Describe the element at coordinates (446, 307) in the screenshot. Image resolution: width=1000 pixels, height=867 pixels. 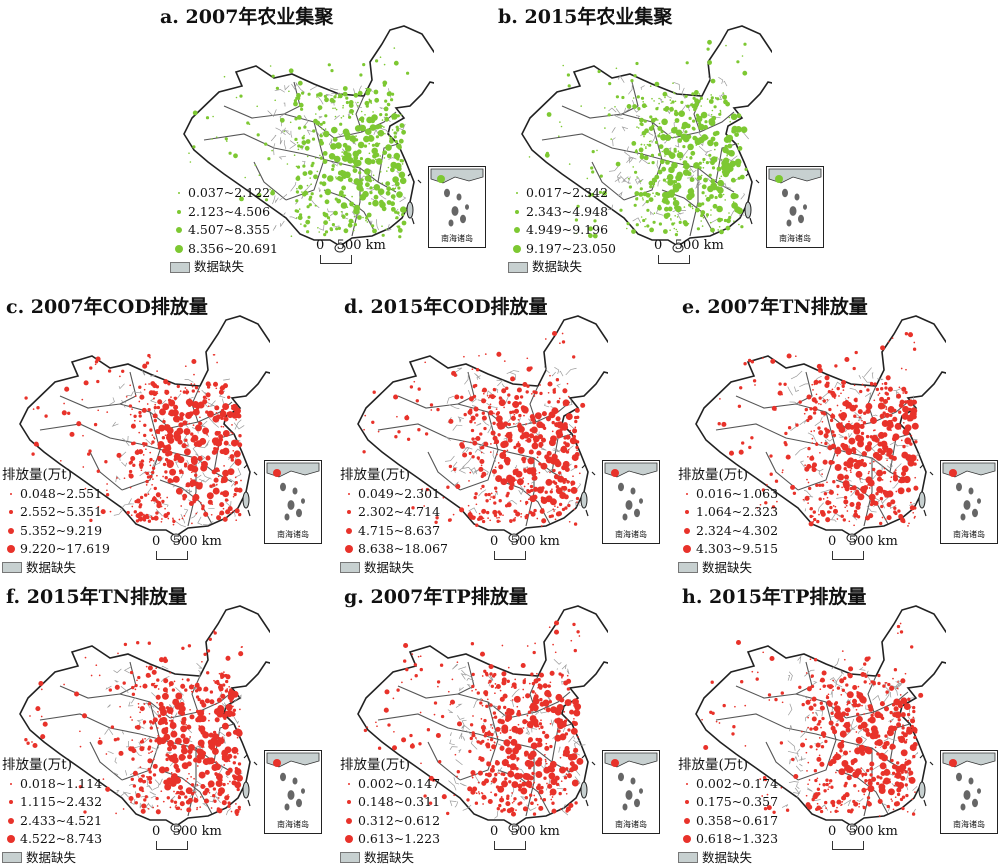
I see `panel-title: d. 2015年COD排放量` at that location.